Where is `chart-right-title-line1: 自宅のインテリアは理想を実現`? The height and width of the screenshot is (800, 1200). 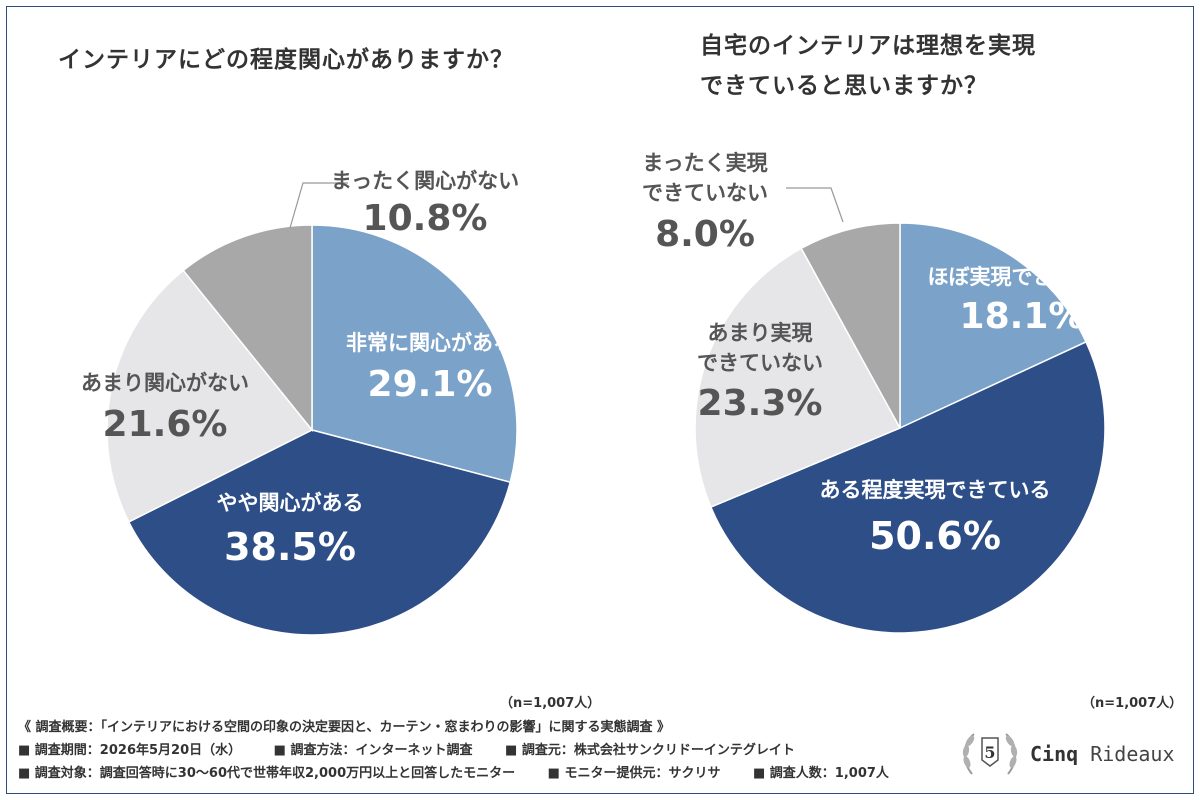 chart-right-title-line1: 自宅のインテリアは理想を実現 is located at coordinates (868, 46).